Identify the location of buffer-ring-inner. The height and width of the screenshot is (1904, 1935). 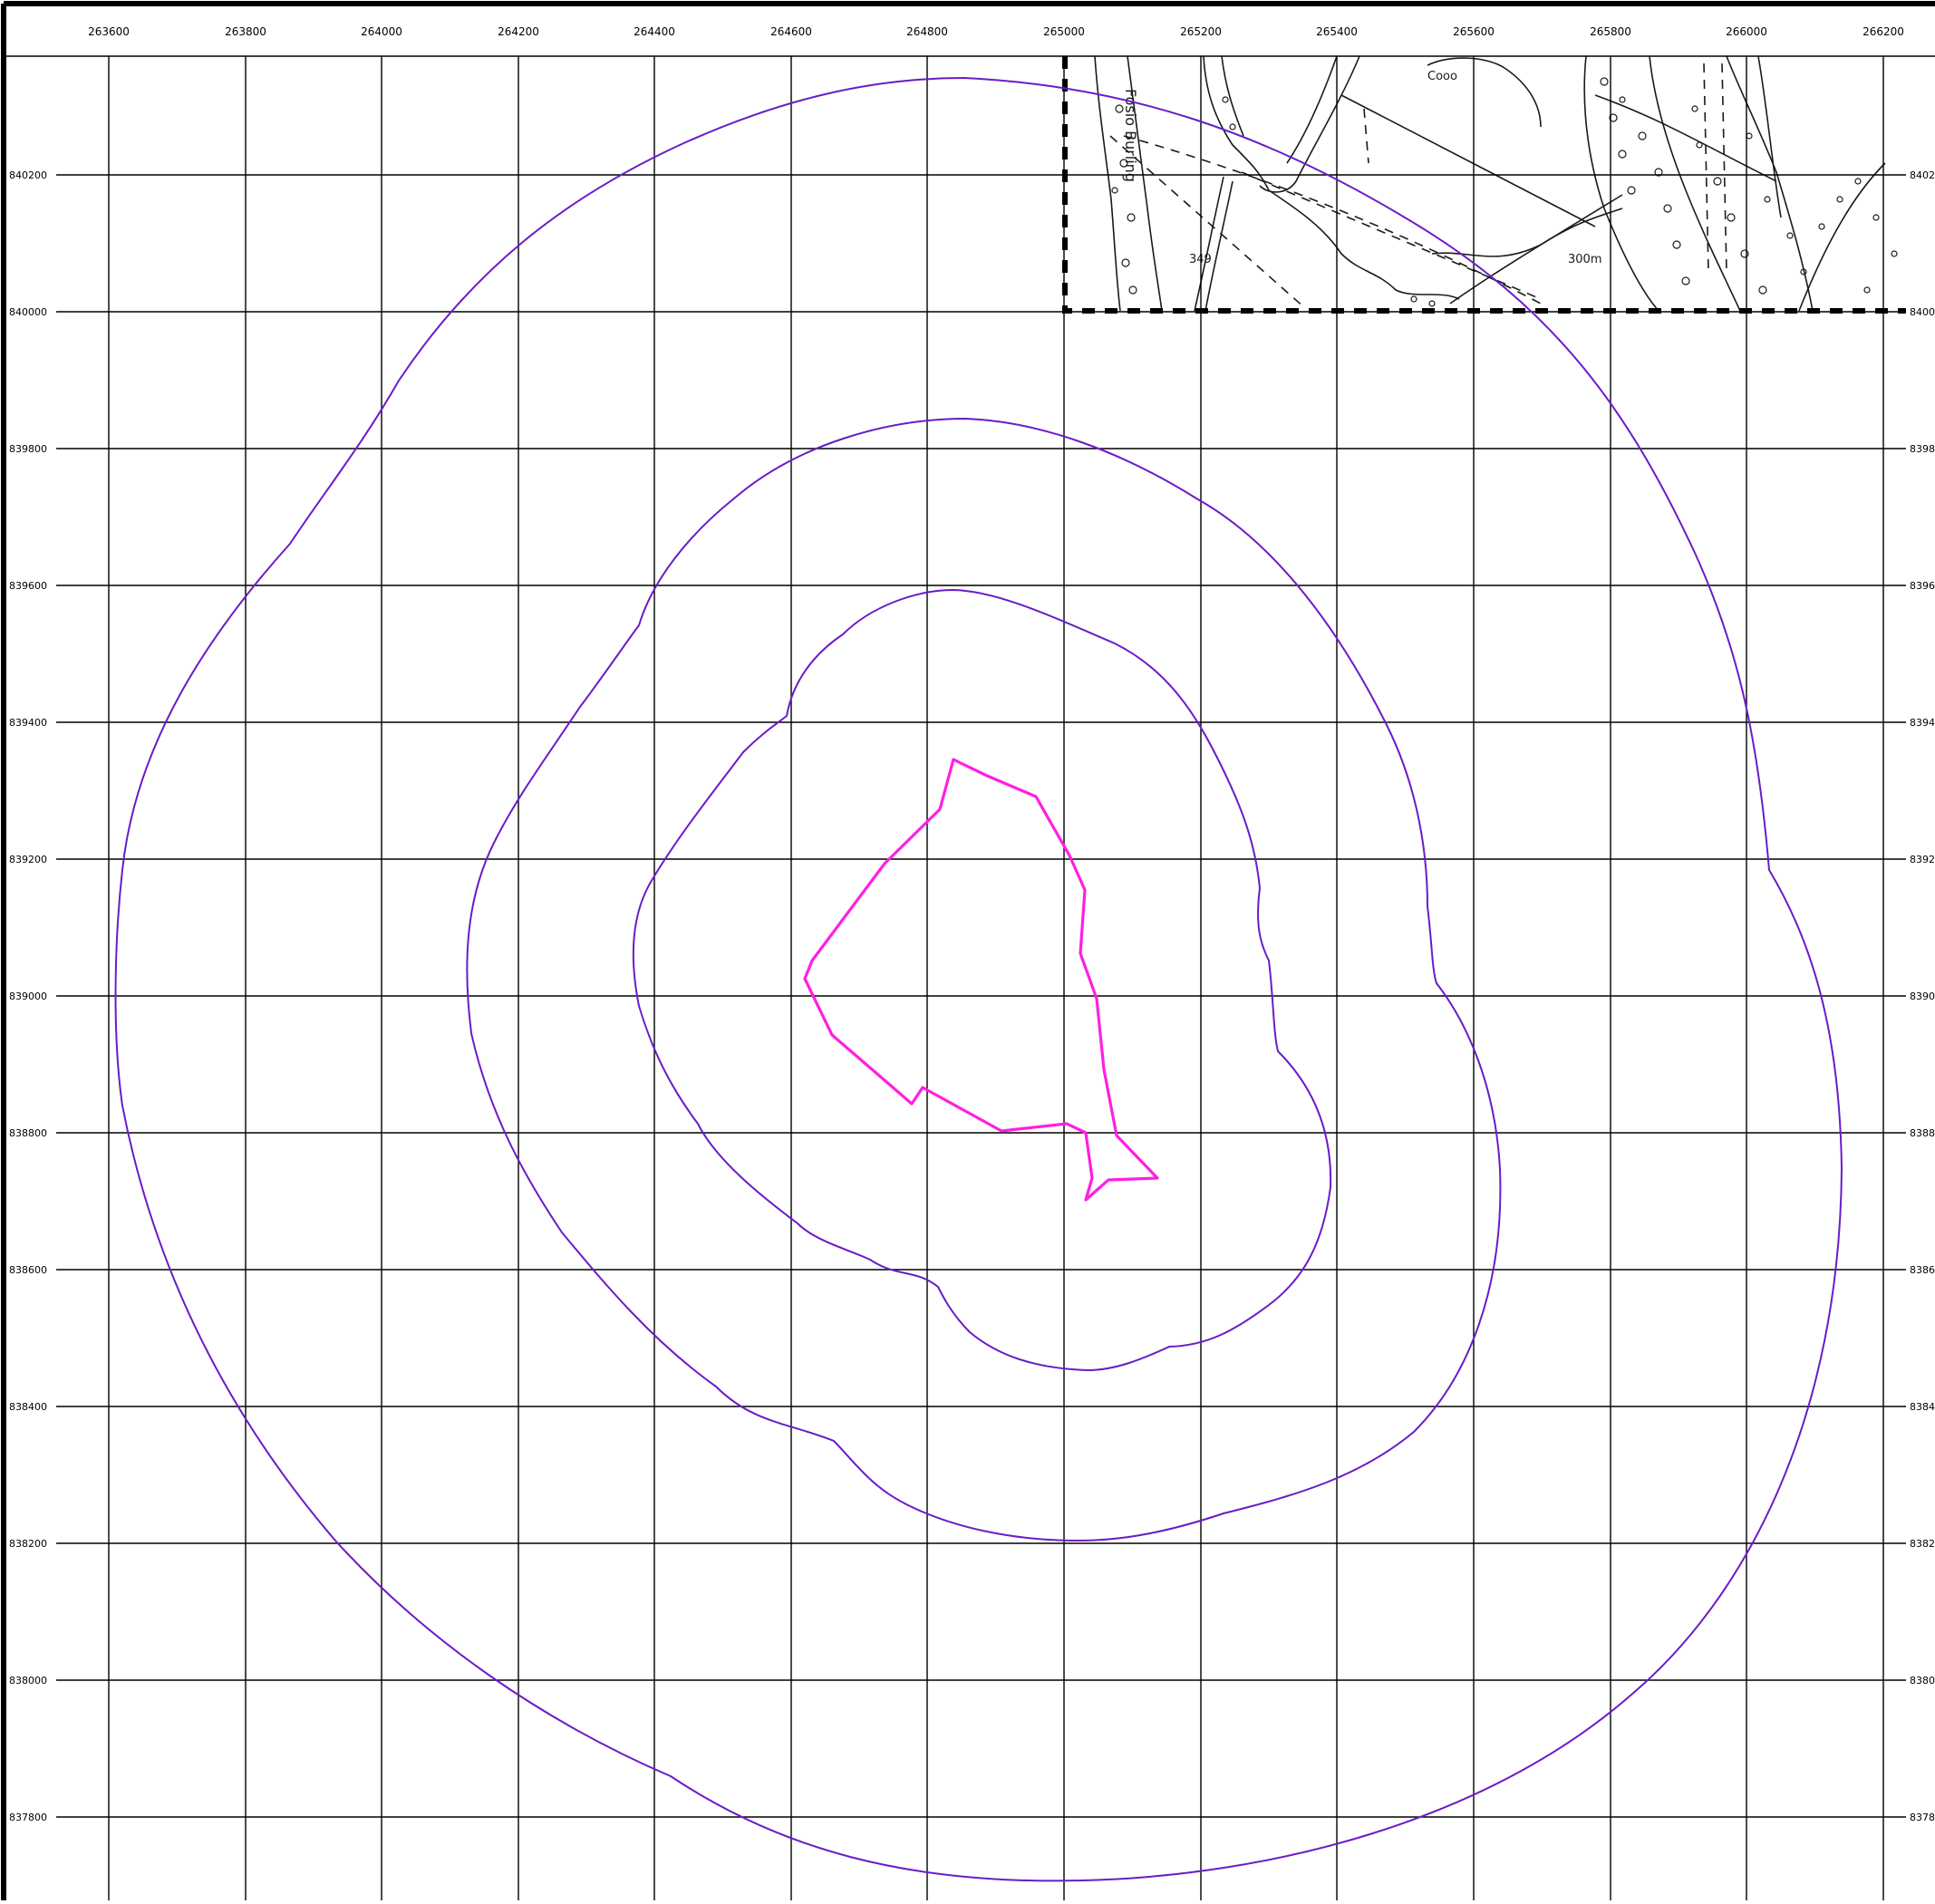
(982, 980).